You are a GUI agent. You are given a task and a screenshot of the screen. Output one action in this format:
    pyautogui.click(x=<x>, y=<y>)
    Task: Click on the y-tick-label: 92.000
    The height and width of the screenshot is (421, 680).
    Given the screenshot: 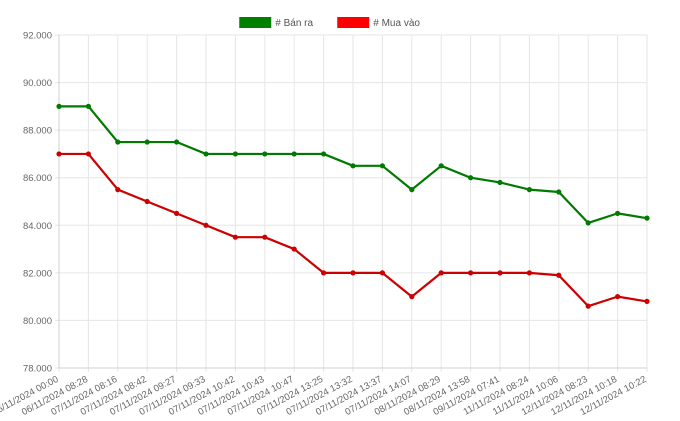 What is the action you would take?
    pyautogui.click(x=37, y=36)
    